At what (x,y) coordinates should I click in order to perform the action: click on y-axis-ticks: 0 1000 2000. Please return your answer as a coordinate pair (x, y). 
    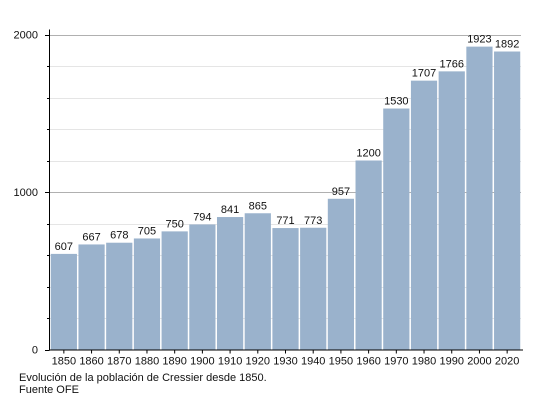
    Looking at the image, I should click on (26, 193).